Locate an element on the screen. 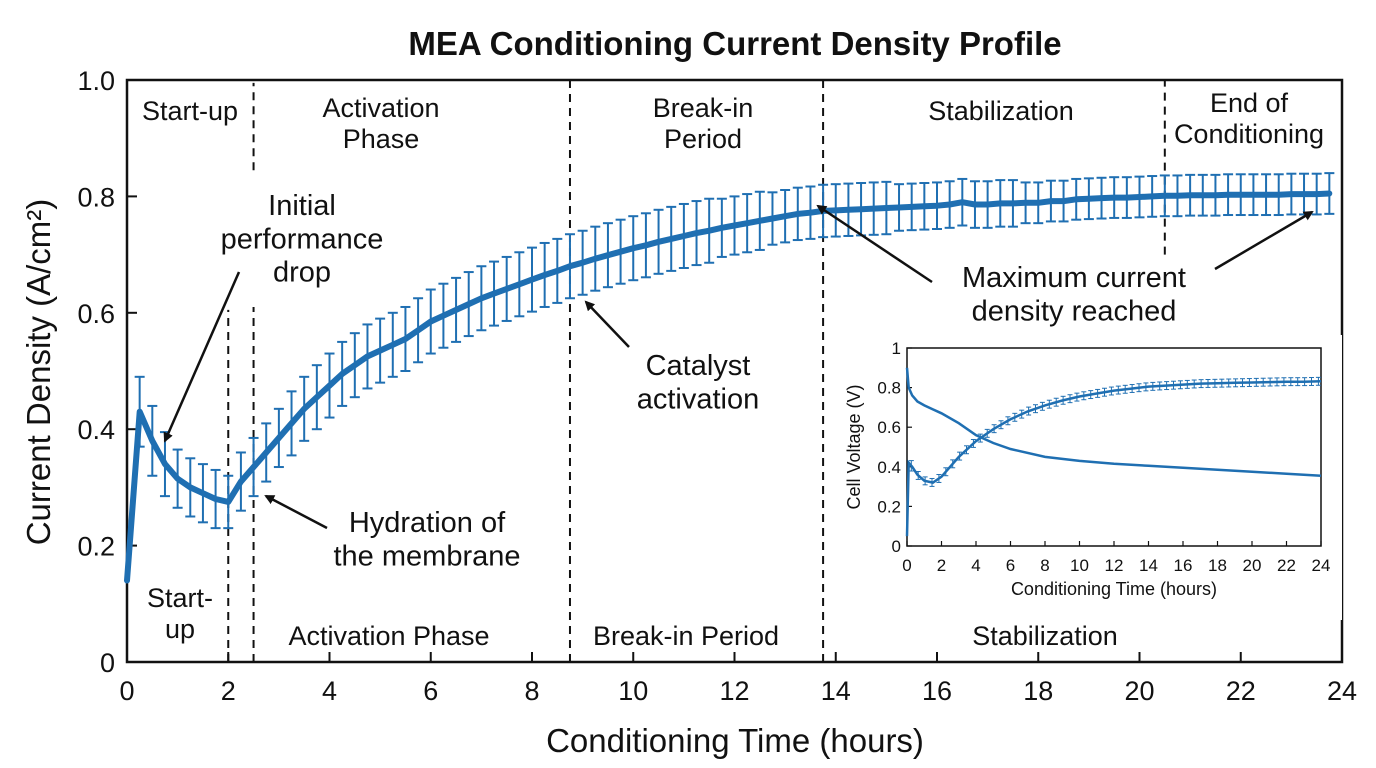 This screenshot has width=1376, height=768. x-axis-label: Conditioning Time (hours) is located at coordinates (735, 740).